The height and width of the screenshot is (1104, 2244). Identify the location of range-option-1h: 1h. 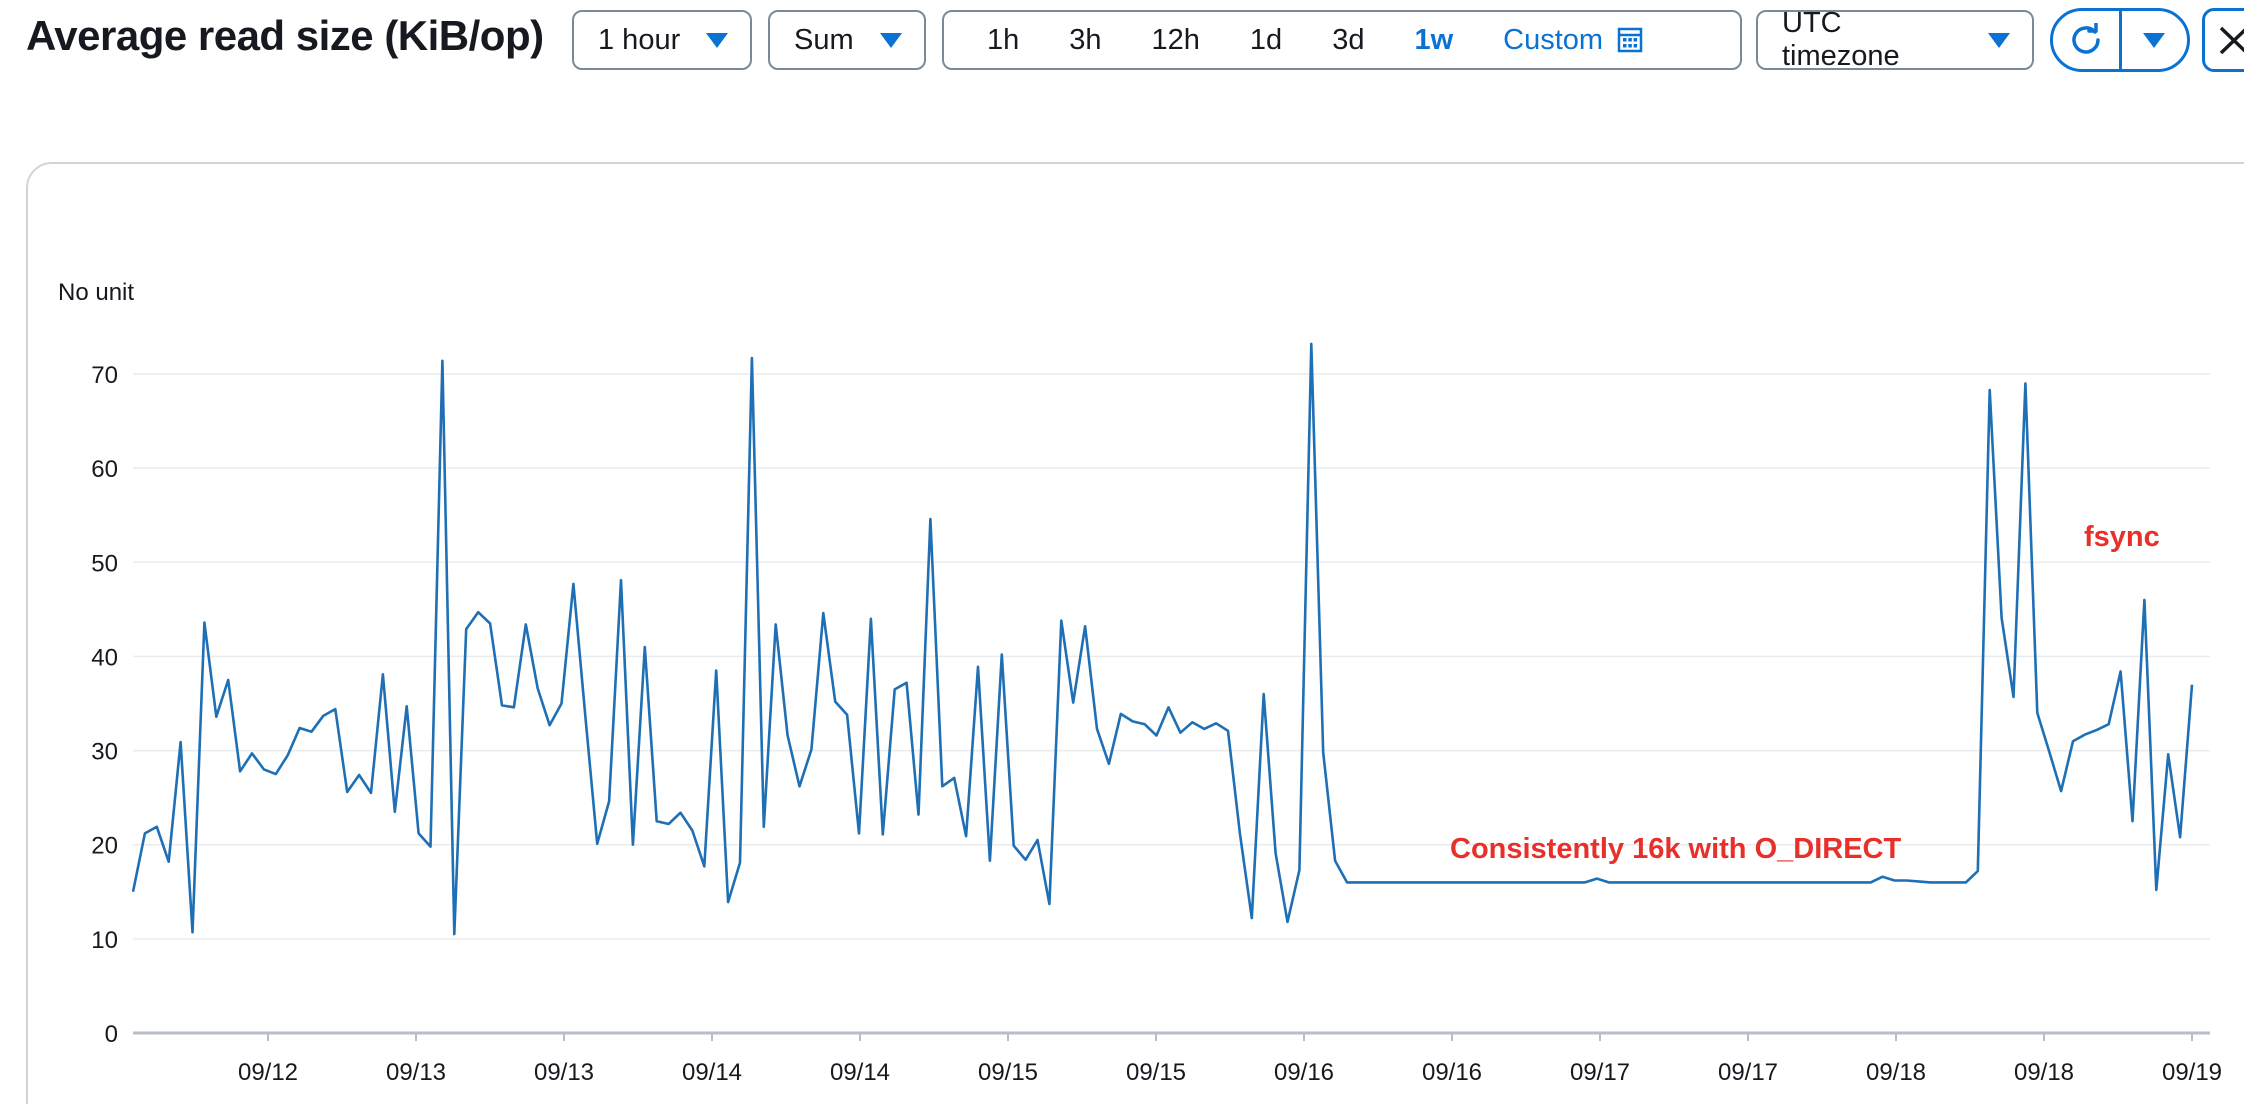
(1003, 39).